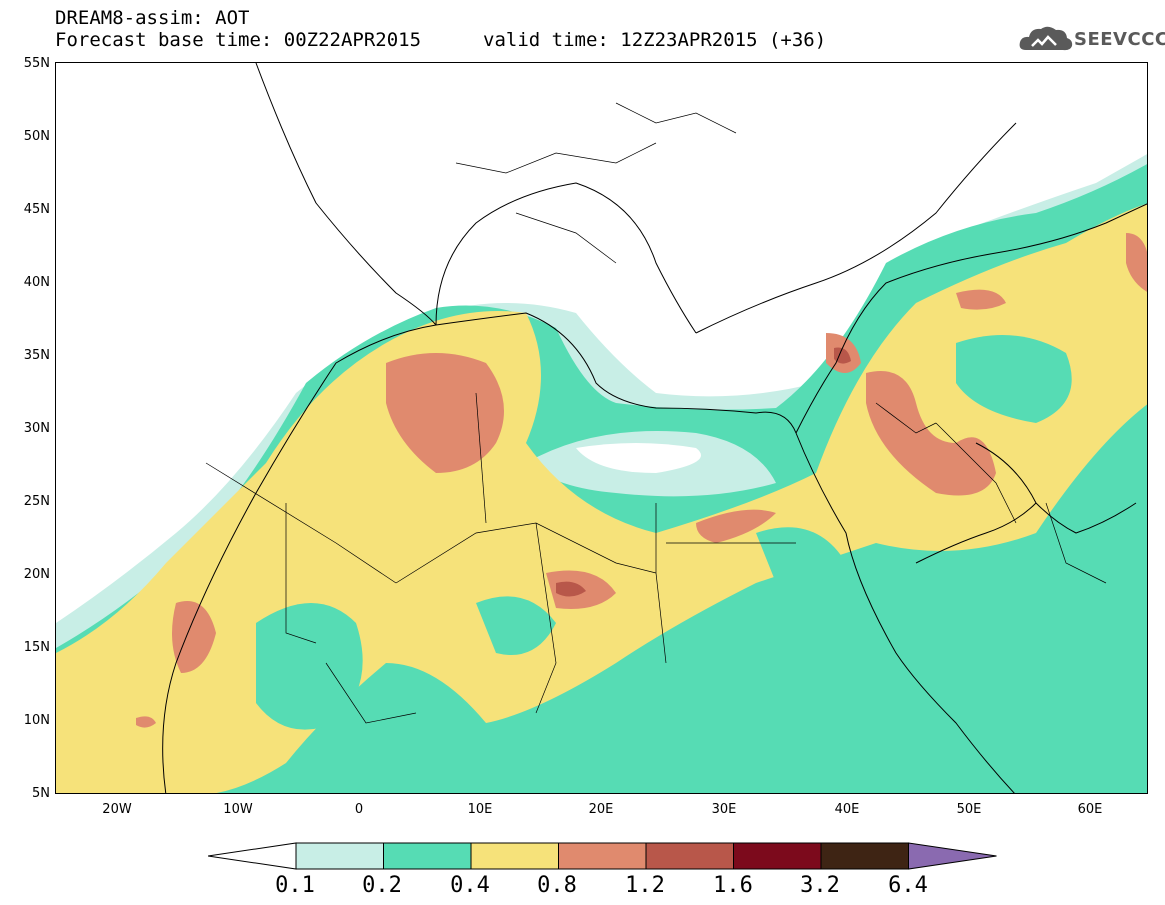 The width and height of the screenshot is (1165, 905). I want to click on colorbar-label-3-2: 3.2, so click(820, 885).